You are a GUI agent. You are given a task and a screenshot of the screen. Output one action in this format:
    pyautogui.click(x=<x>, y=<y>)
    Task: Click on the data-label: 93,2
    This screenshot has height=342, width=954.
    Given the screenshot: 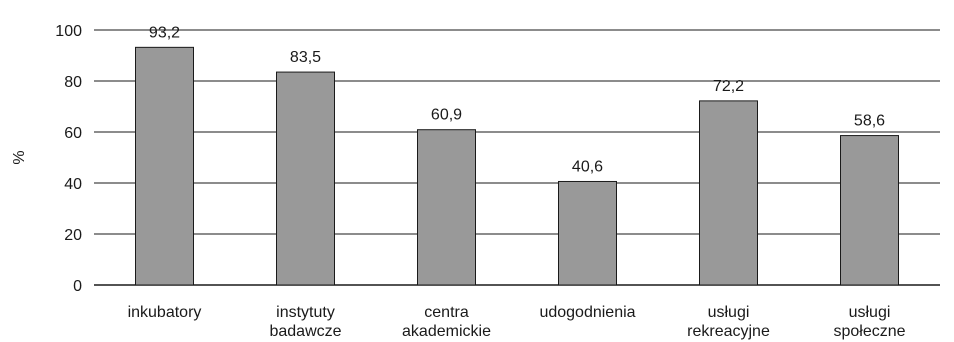 What is the action you would take?
    pyautogui.click(x=164, y=32)
    